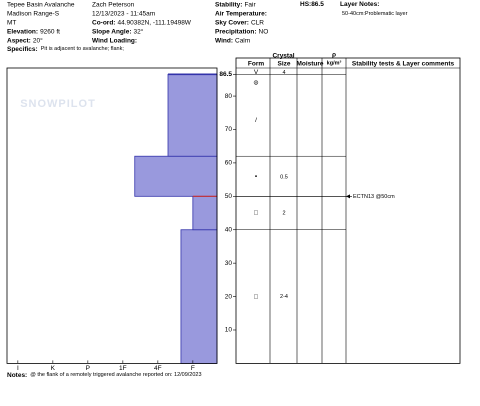 The width and height of the screenshot is (480, 406). What do you see at coordinates (229, 129) in the screenshot?
I see `y-tick-label: 70` at bounding box center [229, 129].